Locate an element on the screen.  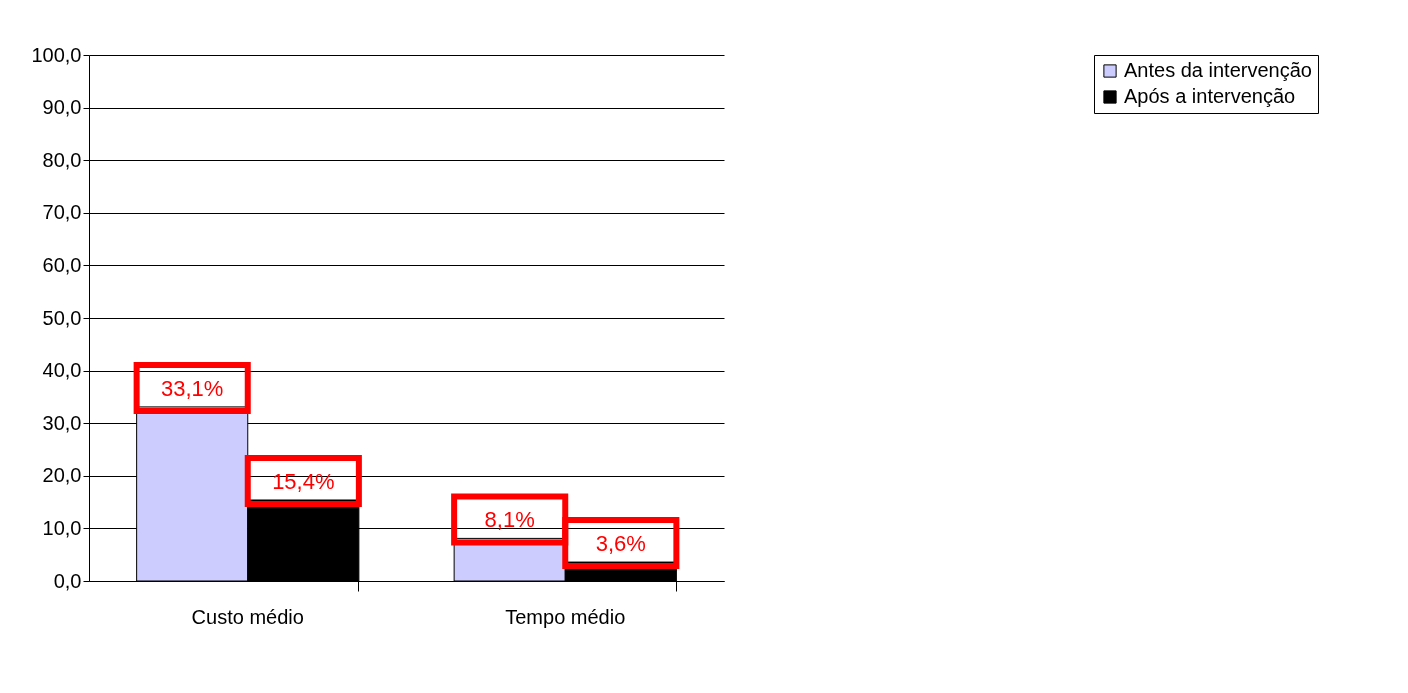
y-tick-label: 70,0 is located at coordinates (62, 212).